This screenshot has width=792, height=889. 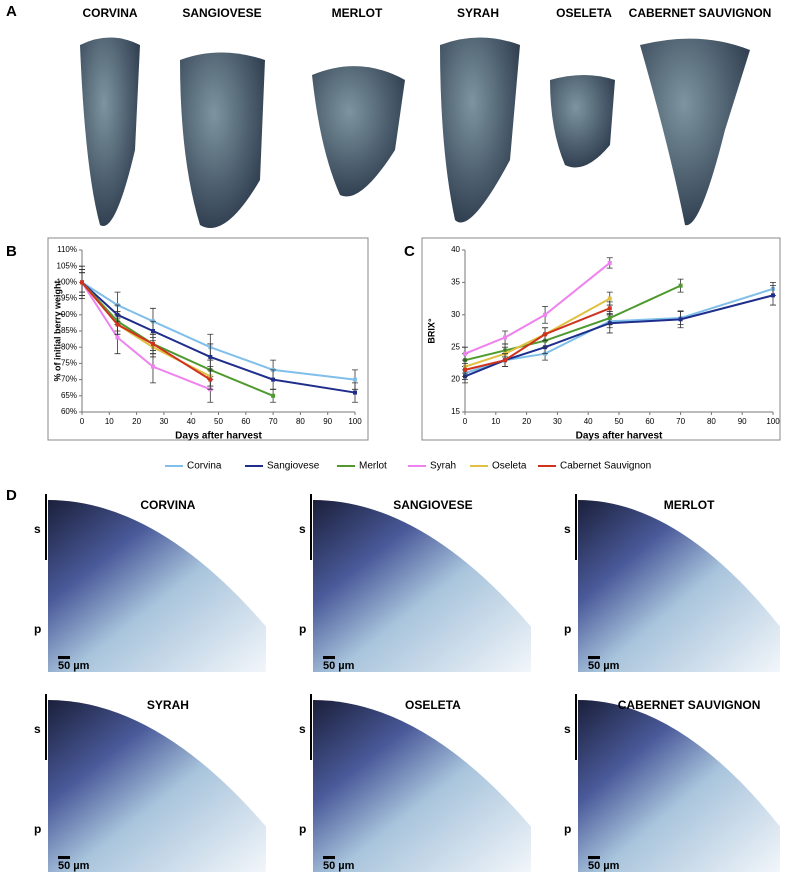 What do you see at coordinates (455, 282) in the screenshot?
I see `y-tick-label: 35` at bounding box center [455, 282].